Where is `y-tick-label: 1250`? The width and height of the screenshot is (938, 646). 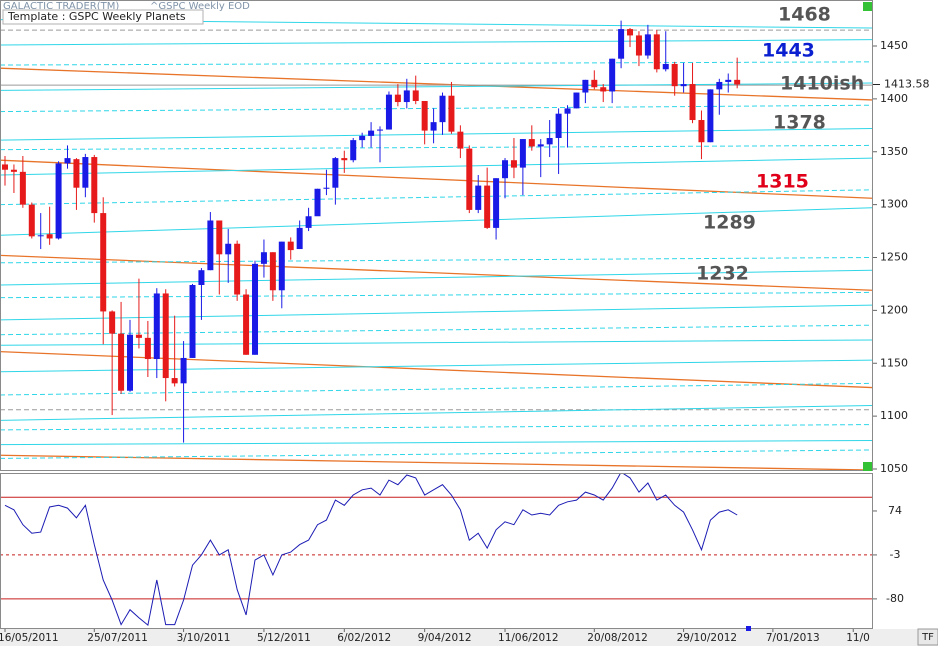
y-tick-label: 1250 is located at coordinates (894, 257).